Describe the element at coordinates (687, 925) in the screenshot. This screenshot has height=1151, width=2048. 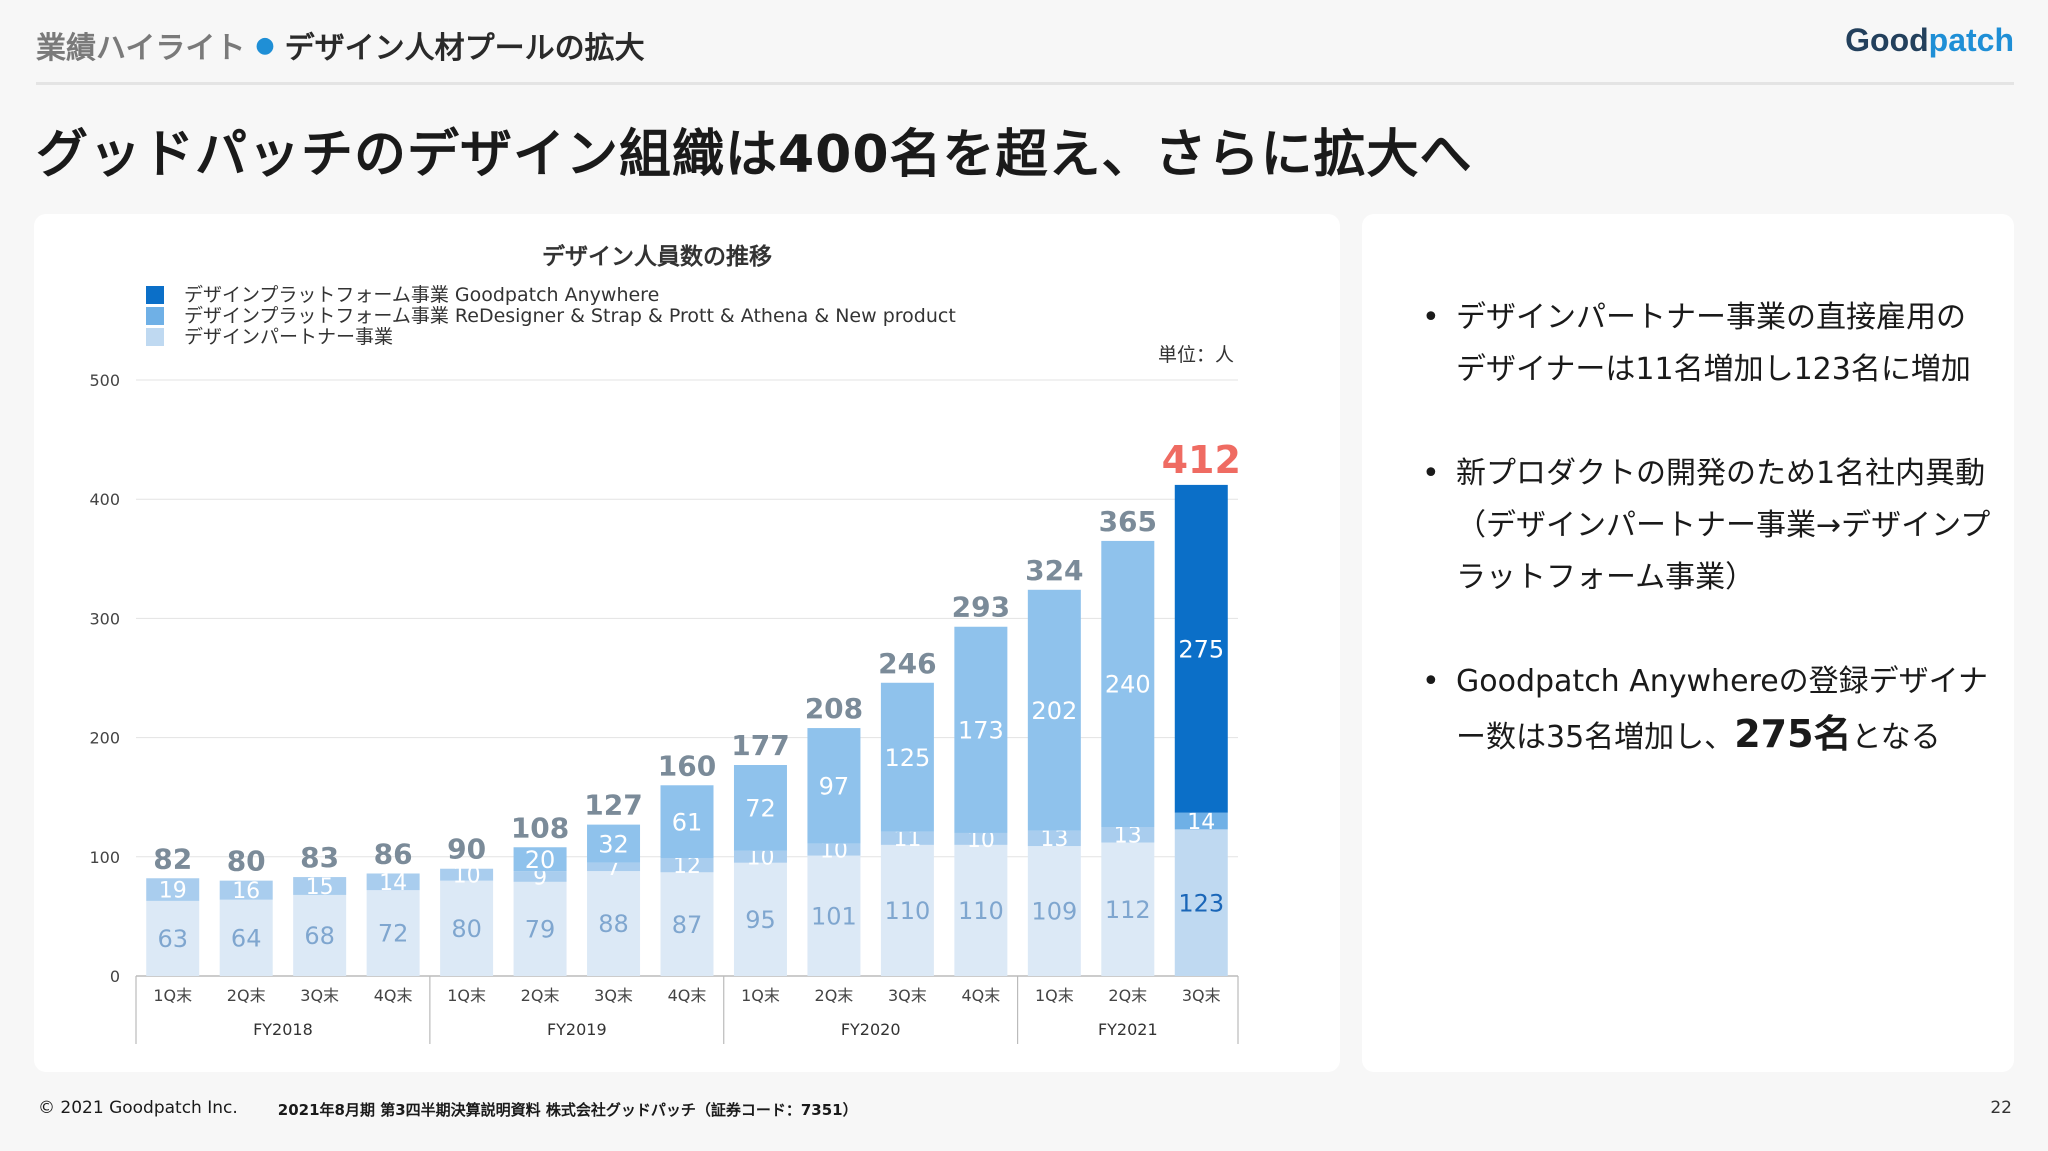
I see `data-label: 87` at that location.